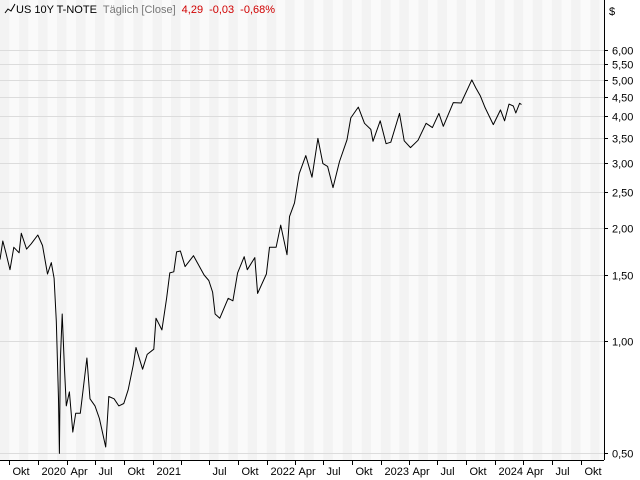 Image resolution: width=640 pixels, height=480 pixels. I want to click on y-tick-label: 1,50, so click(622, 277).